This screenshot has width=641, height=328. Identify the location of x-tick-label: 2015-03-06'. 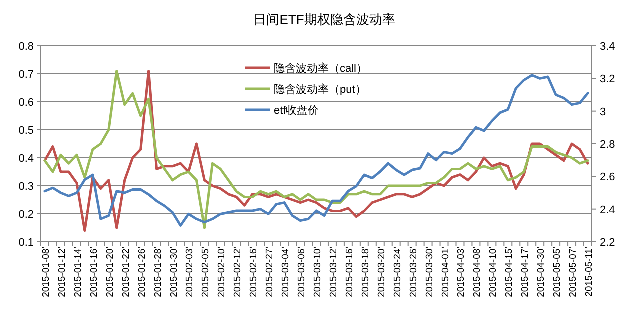
(302, 272).